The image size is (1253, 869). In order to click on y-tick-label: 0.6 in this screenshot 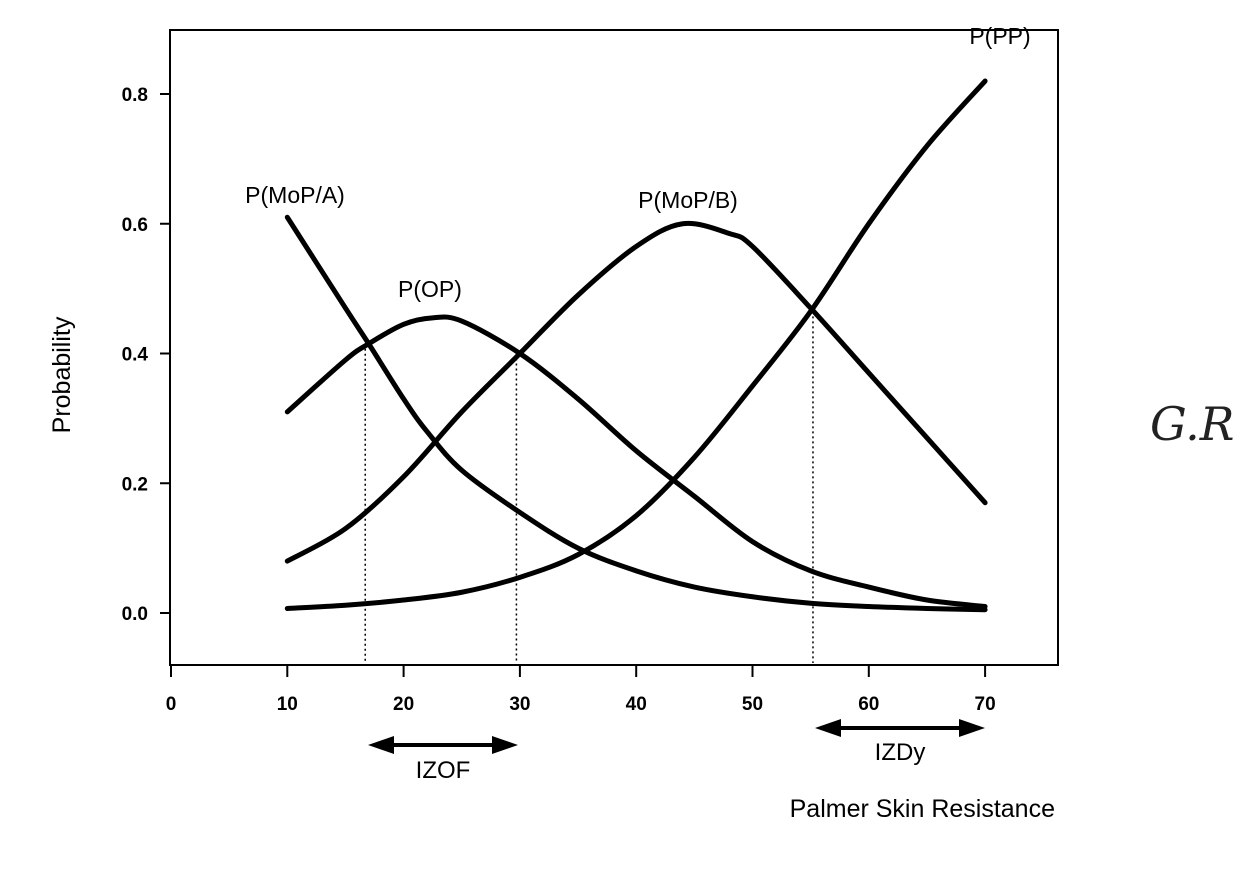, I will do `click(135, 225)`.